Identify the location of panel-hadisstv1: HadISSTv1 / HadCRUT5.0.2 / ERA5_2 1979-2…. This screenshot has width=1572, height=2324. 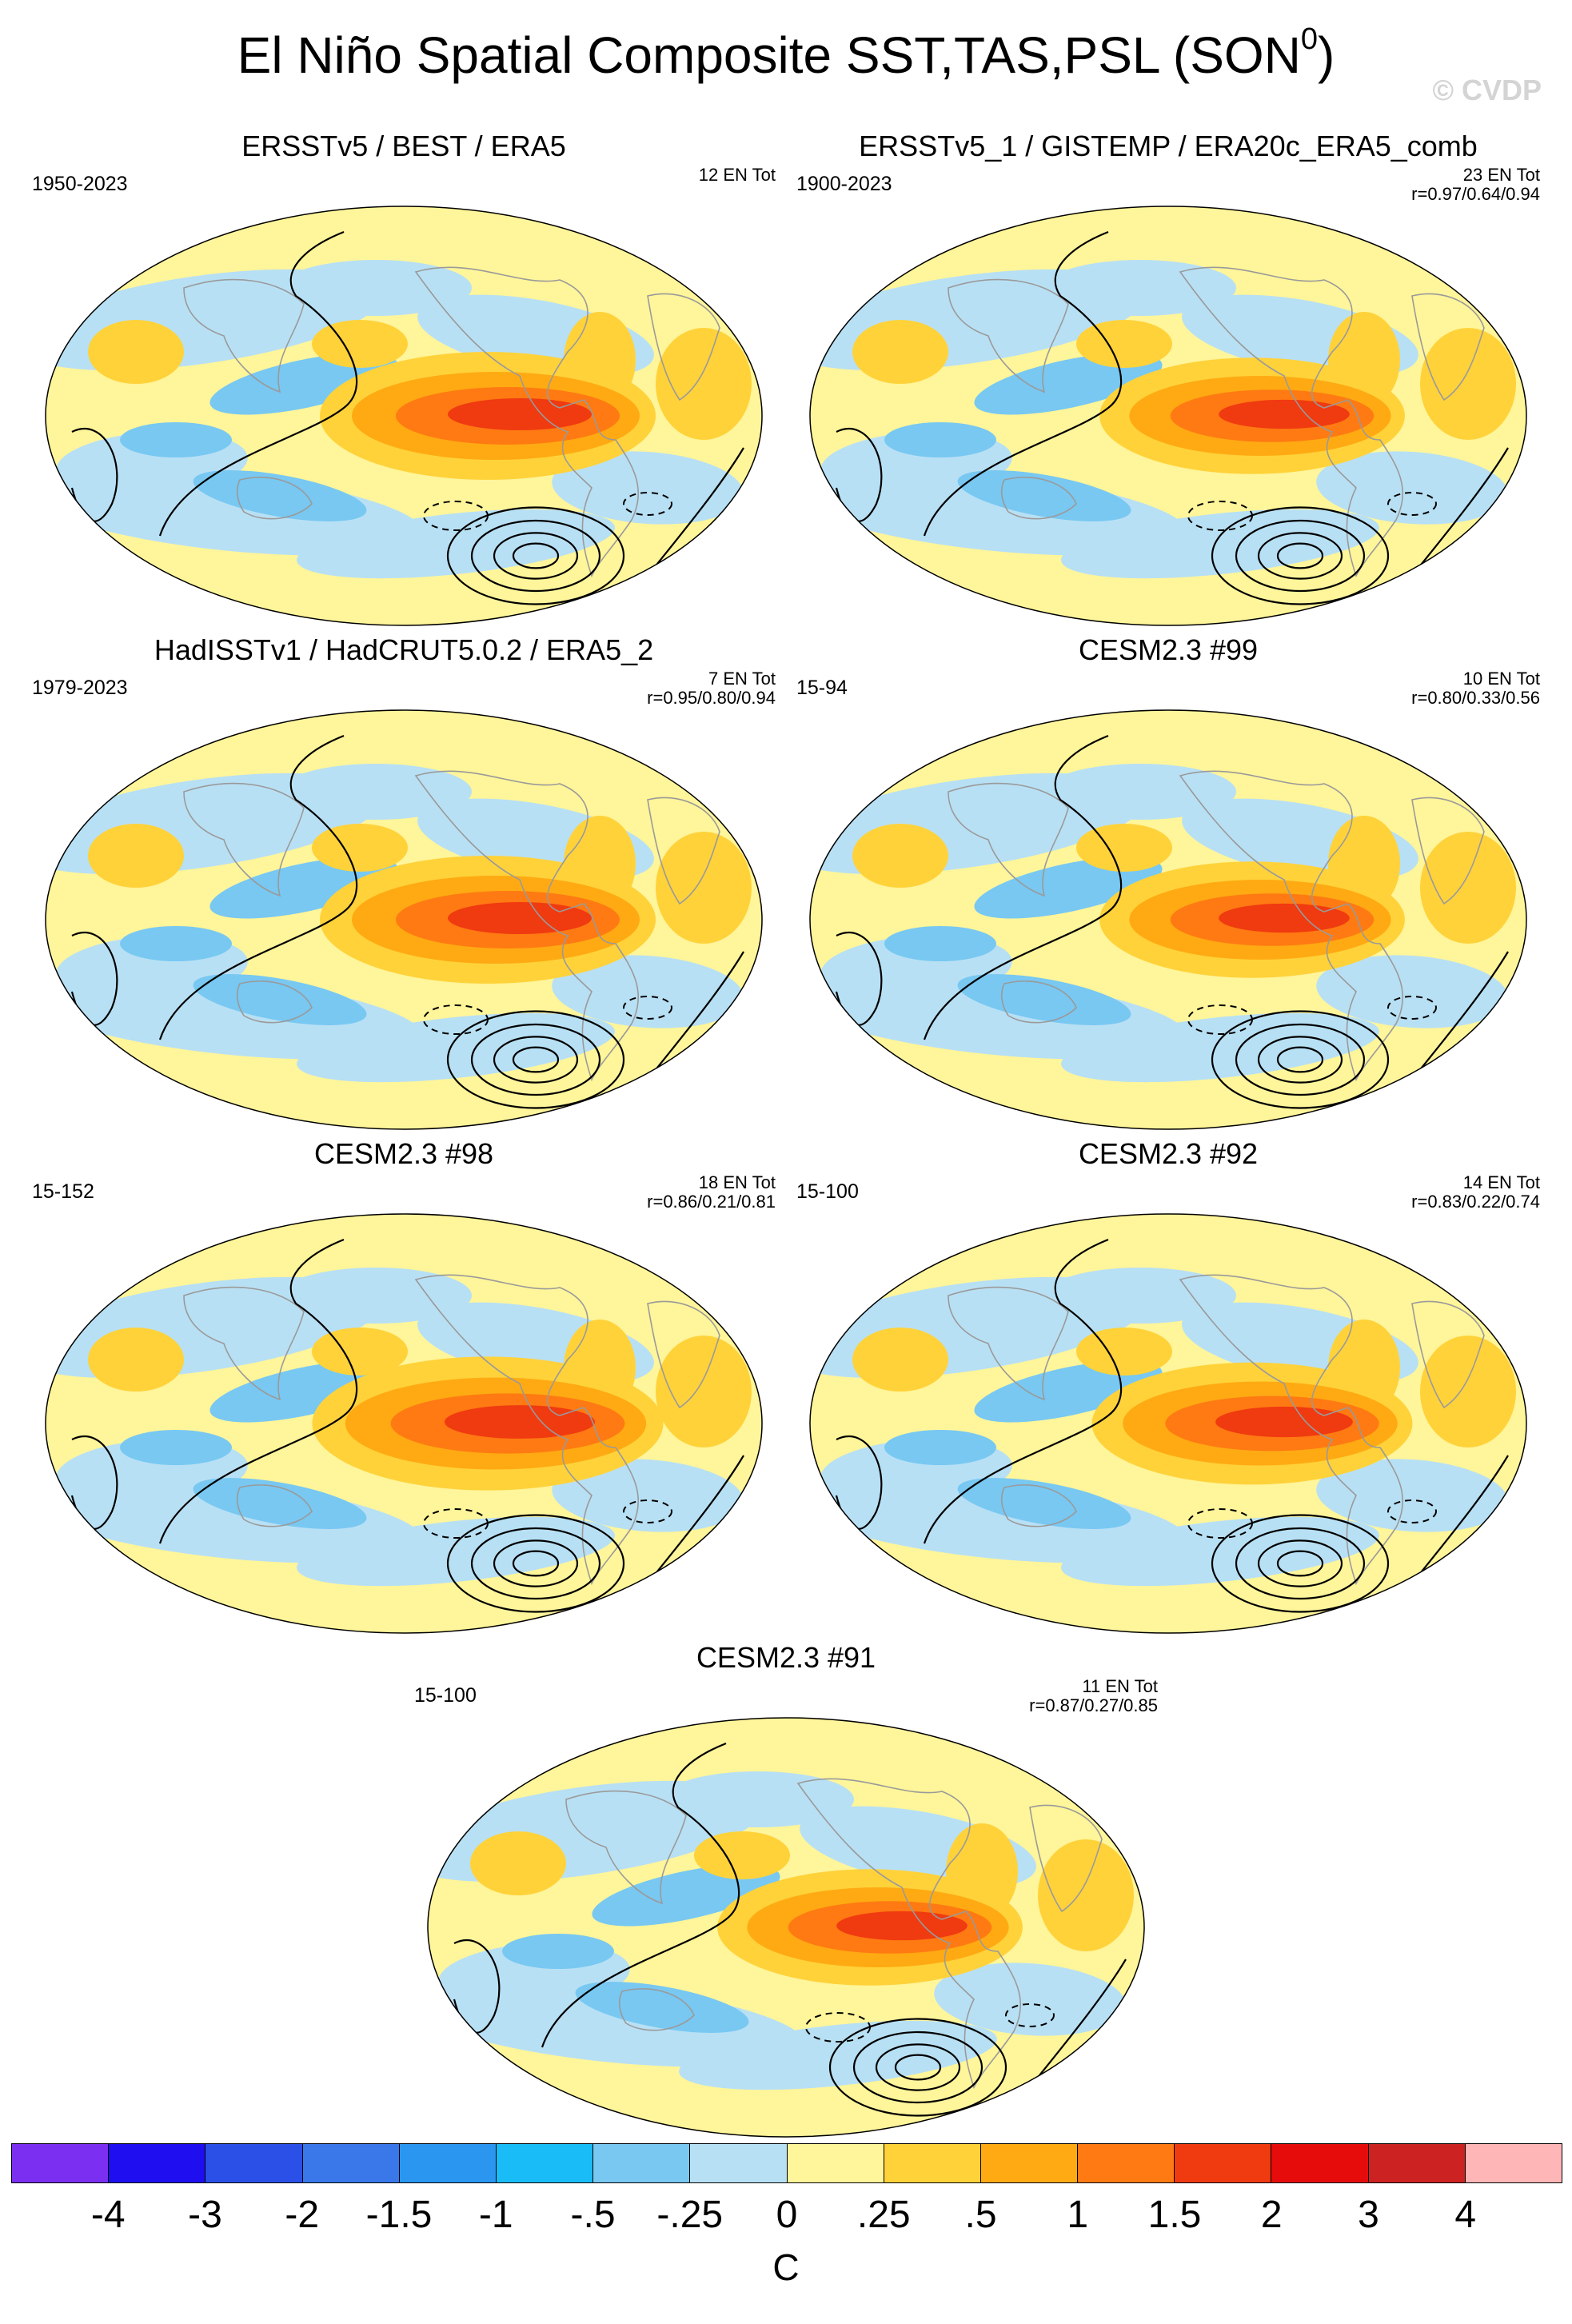
(404, 889).